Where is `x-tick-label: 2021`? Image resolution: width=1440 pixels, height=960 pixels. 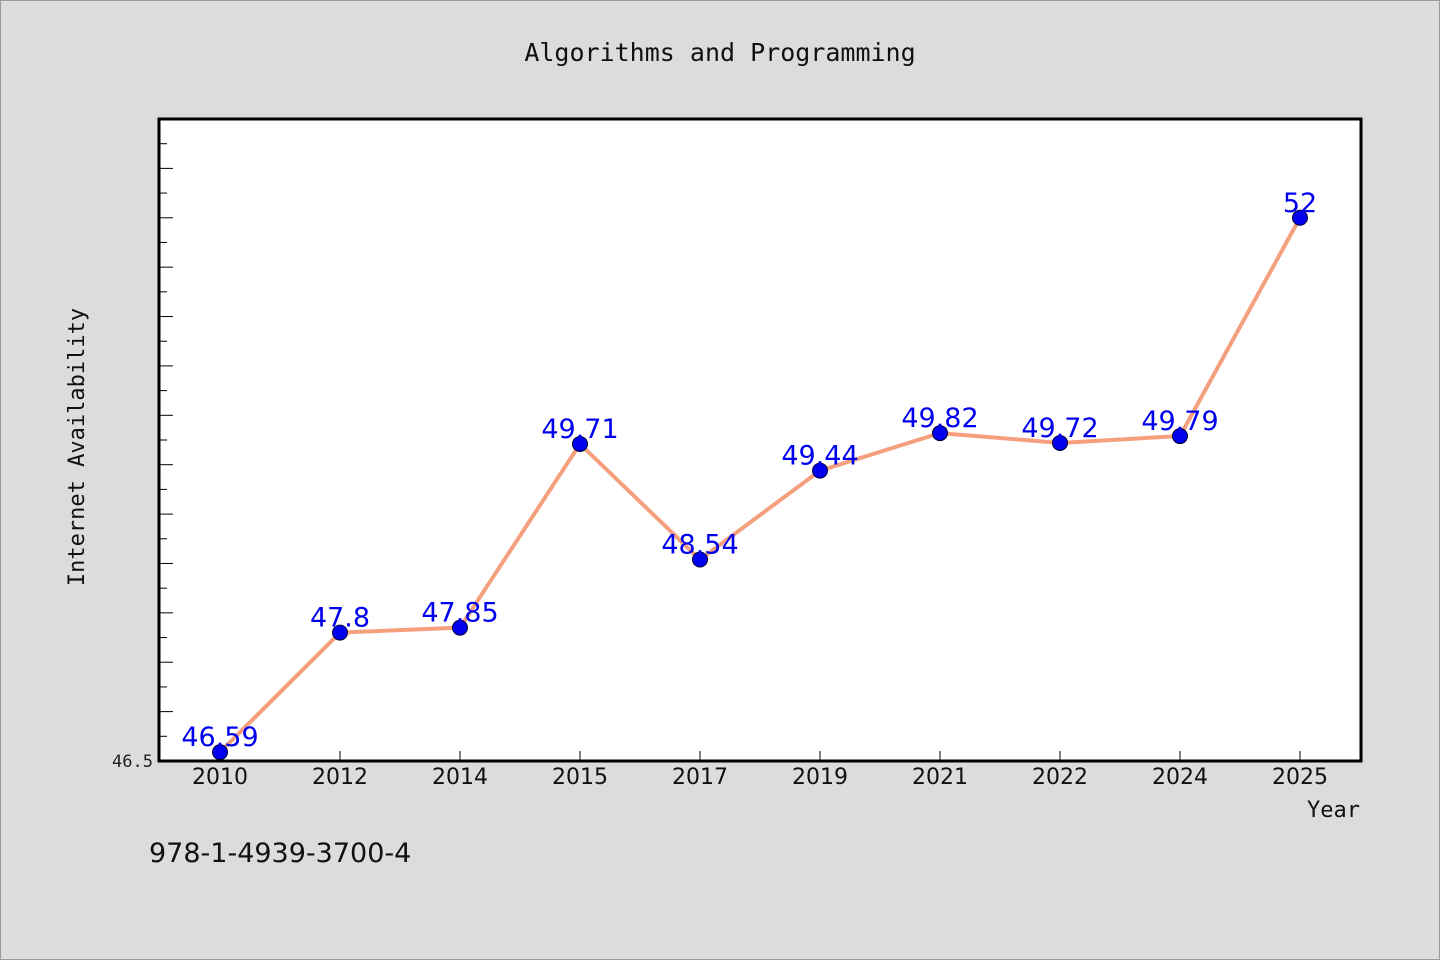
x-tick-label: 2021 is located at coordinates (940, 777).